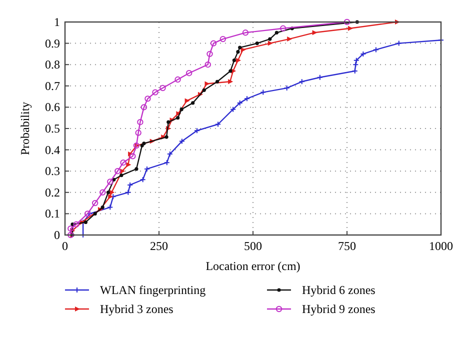 This screenshot has width=474, height=348. Describe the element at coordinates (339, 309) in the screenshot. I see `legend-label: Hybrid 9 zones` at that location.